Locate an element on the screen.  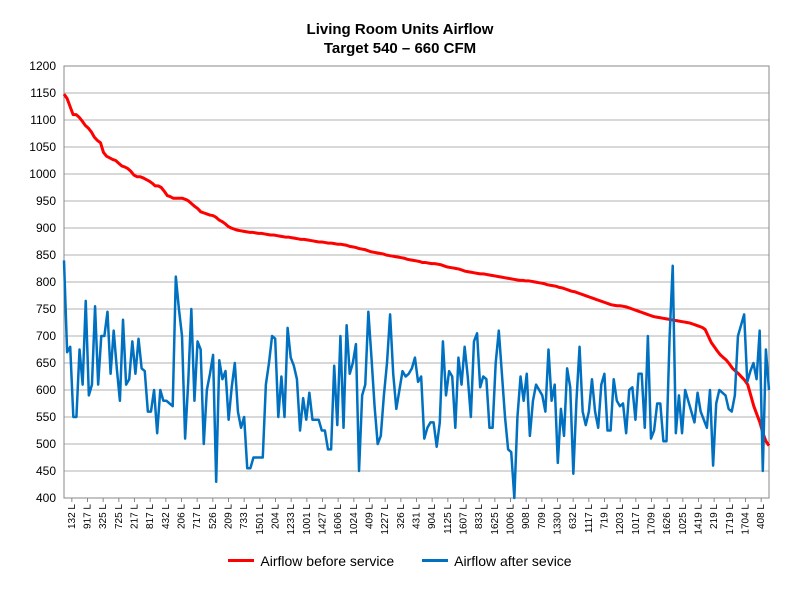
x-tick-label: 408 L is located at coordinates (761, 516).